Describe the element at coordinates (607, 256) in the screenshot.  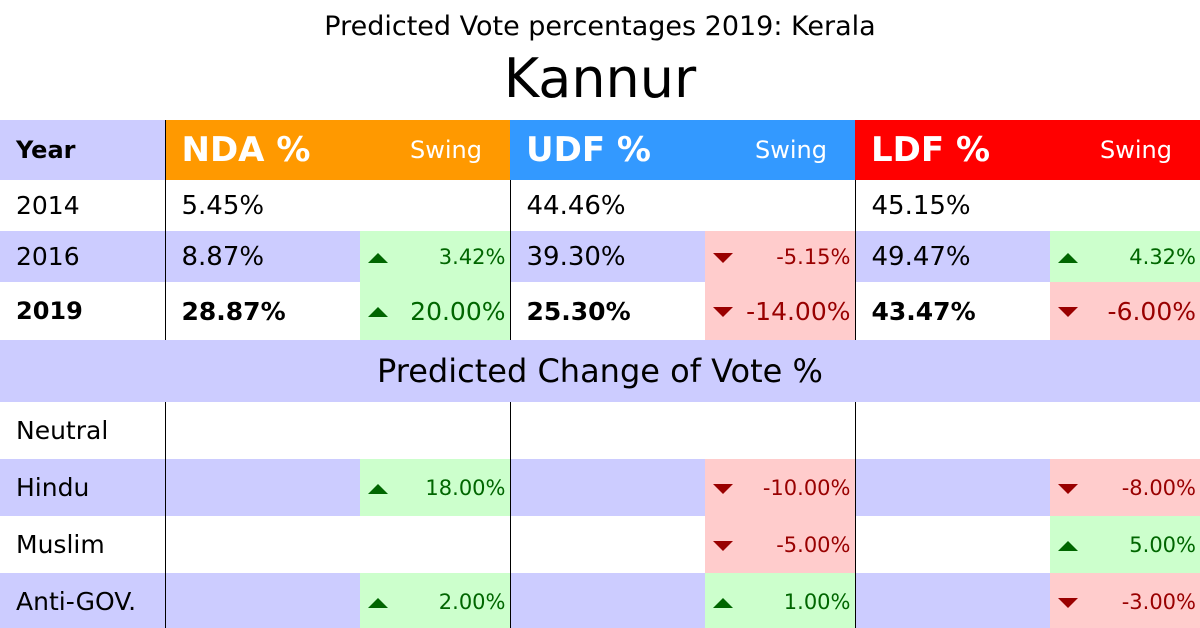
I see `udf-value: 39.30%` at that location.